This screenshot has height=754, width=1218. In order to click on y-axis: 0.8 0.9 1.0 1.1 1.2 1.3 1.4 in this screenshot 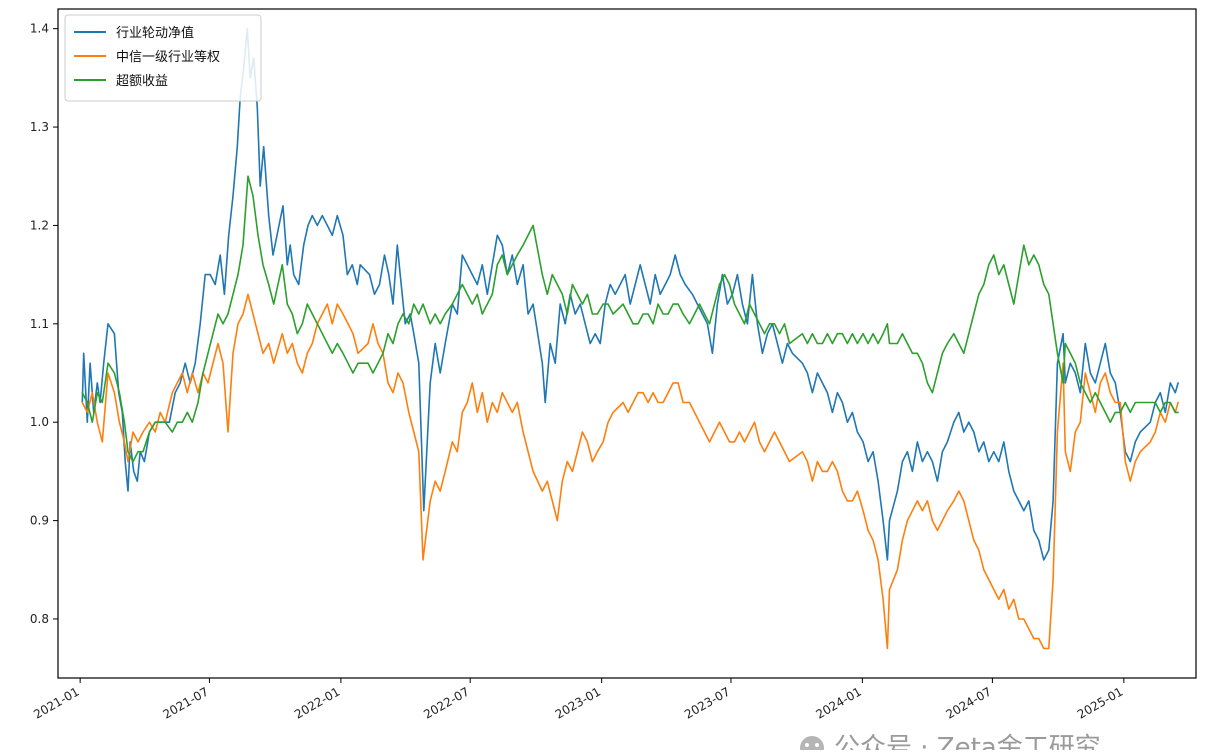, I will do `click(44, 324)`.